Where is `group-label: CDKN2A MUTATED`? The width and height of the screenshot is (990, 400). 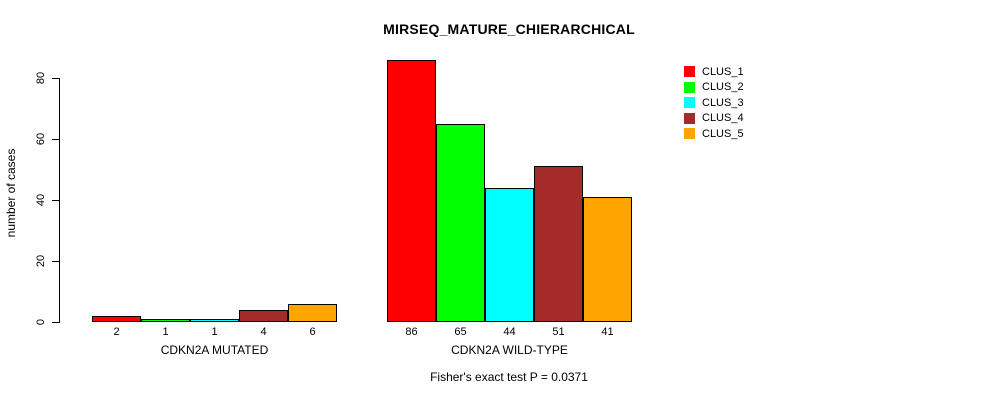
group-label: CDKN2A MUTATED is located at coordinates (214, 350).